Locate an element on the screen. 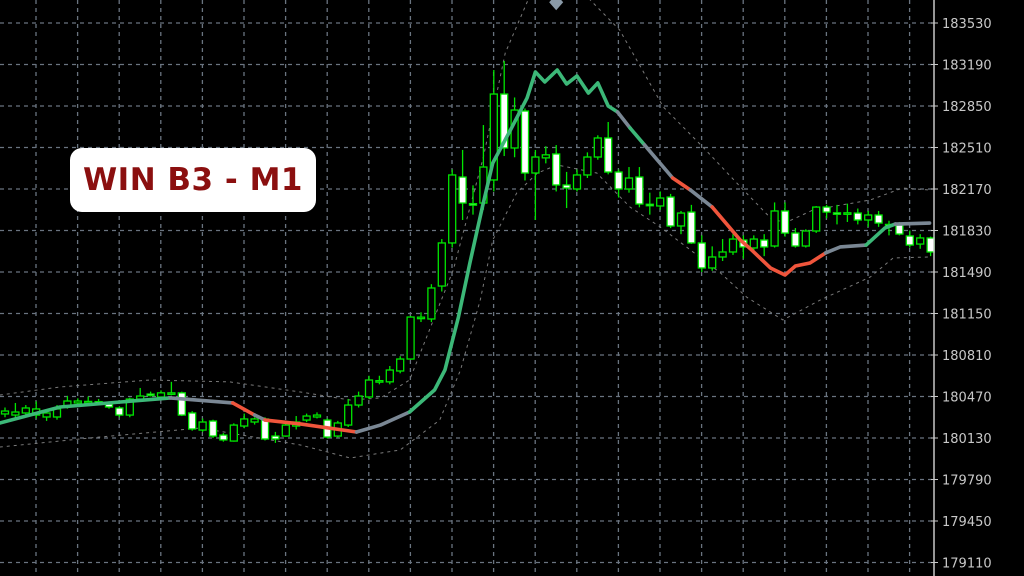 The image size is (1024, 576). y-tick-label: 183530 is located at coordinates (967, 24).